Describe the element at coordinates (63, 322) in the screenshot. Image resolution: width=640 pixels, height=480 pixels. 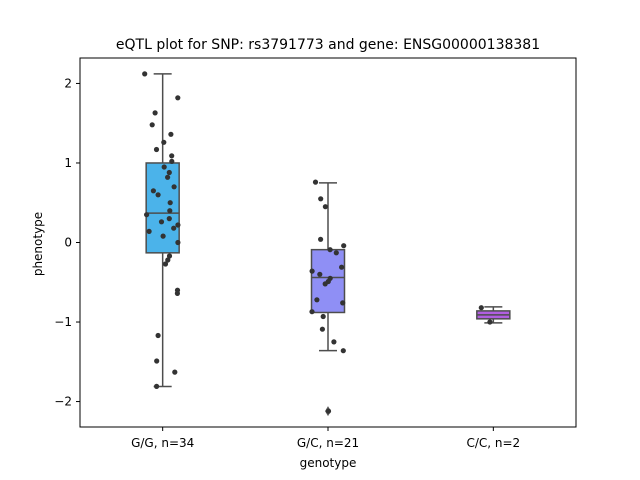
I see `y-tick-label: −1` at that location.